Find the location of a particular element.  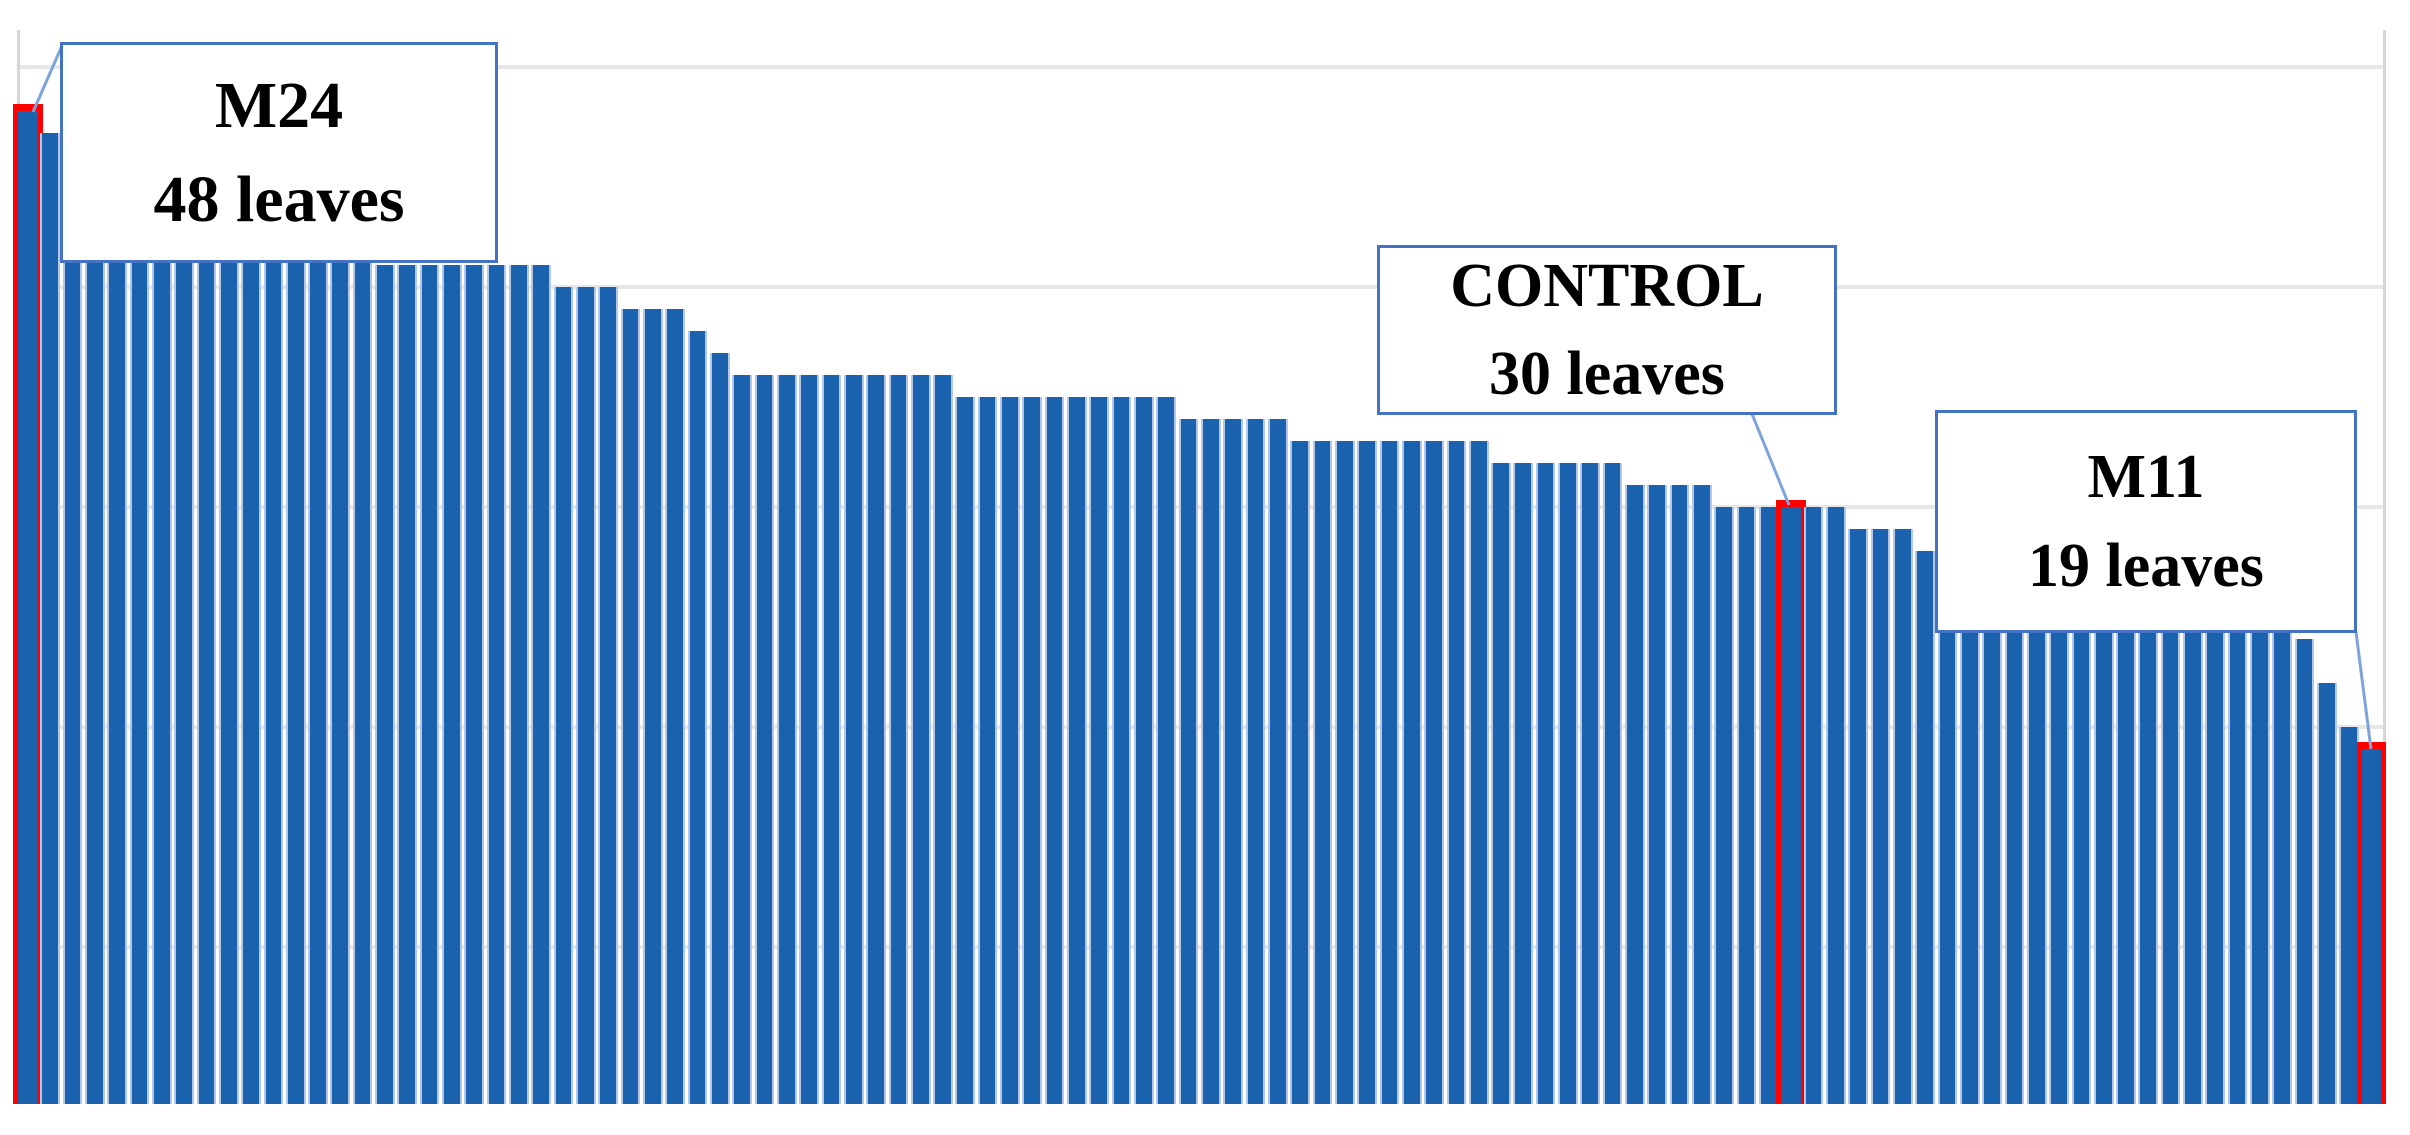

plot-border-right is located at coordinates (2384, 567).